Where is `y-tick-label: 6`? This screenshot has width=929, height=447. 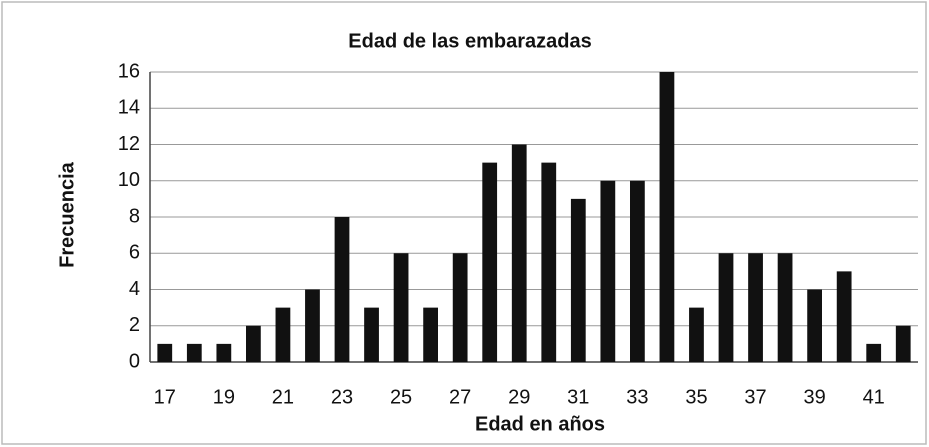
y-tick-label: 6 is located at coordinates (134, 253).